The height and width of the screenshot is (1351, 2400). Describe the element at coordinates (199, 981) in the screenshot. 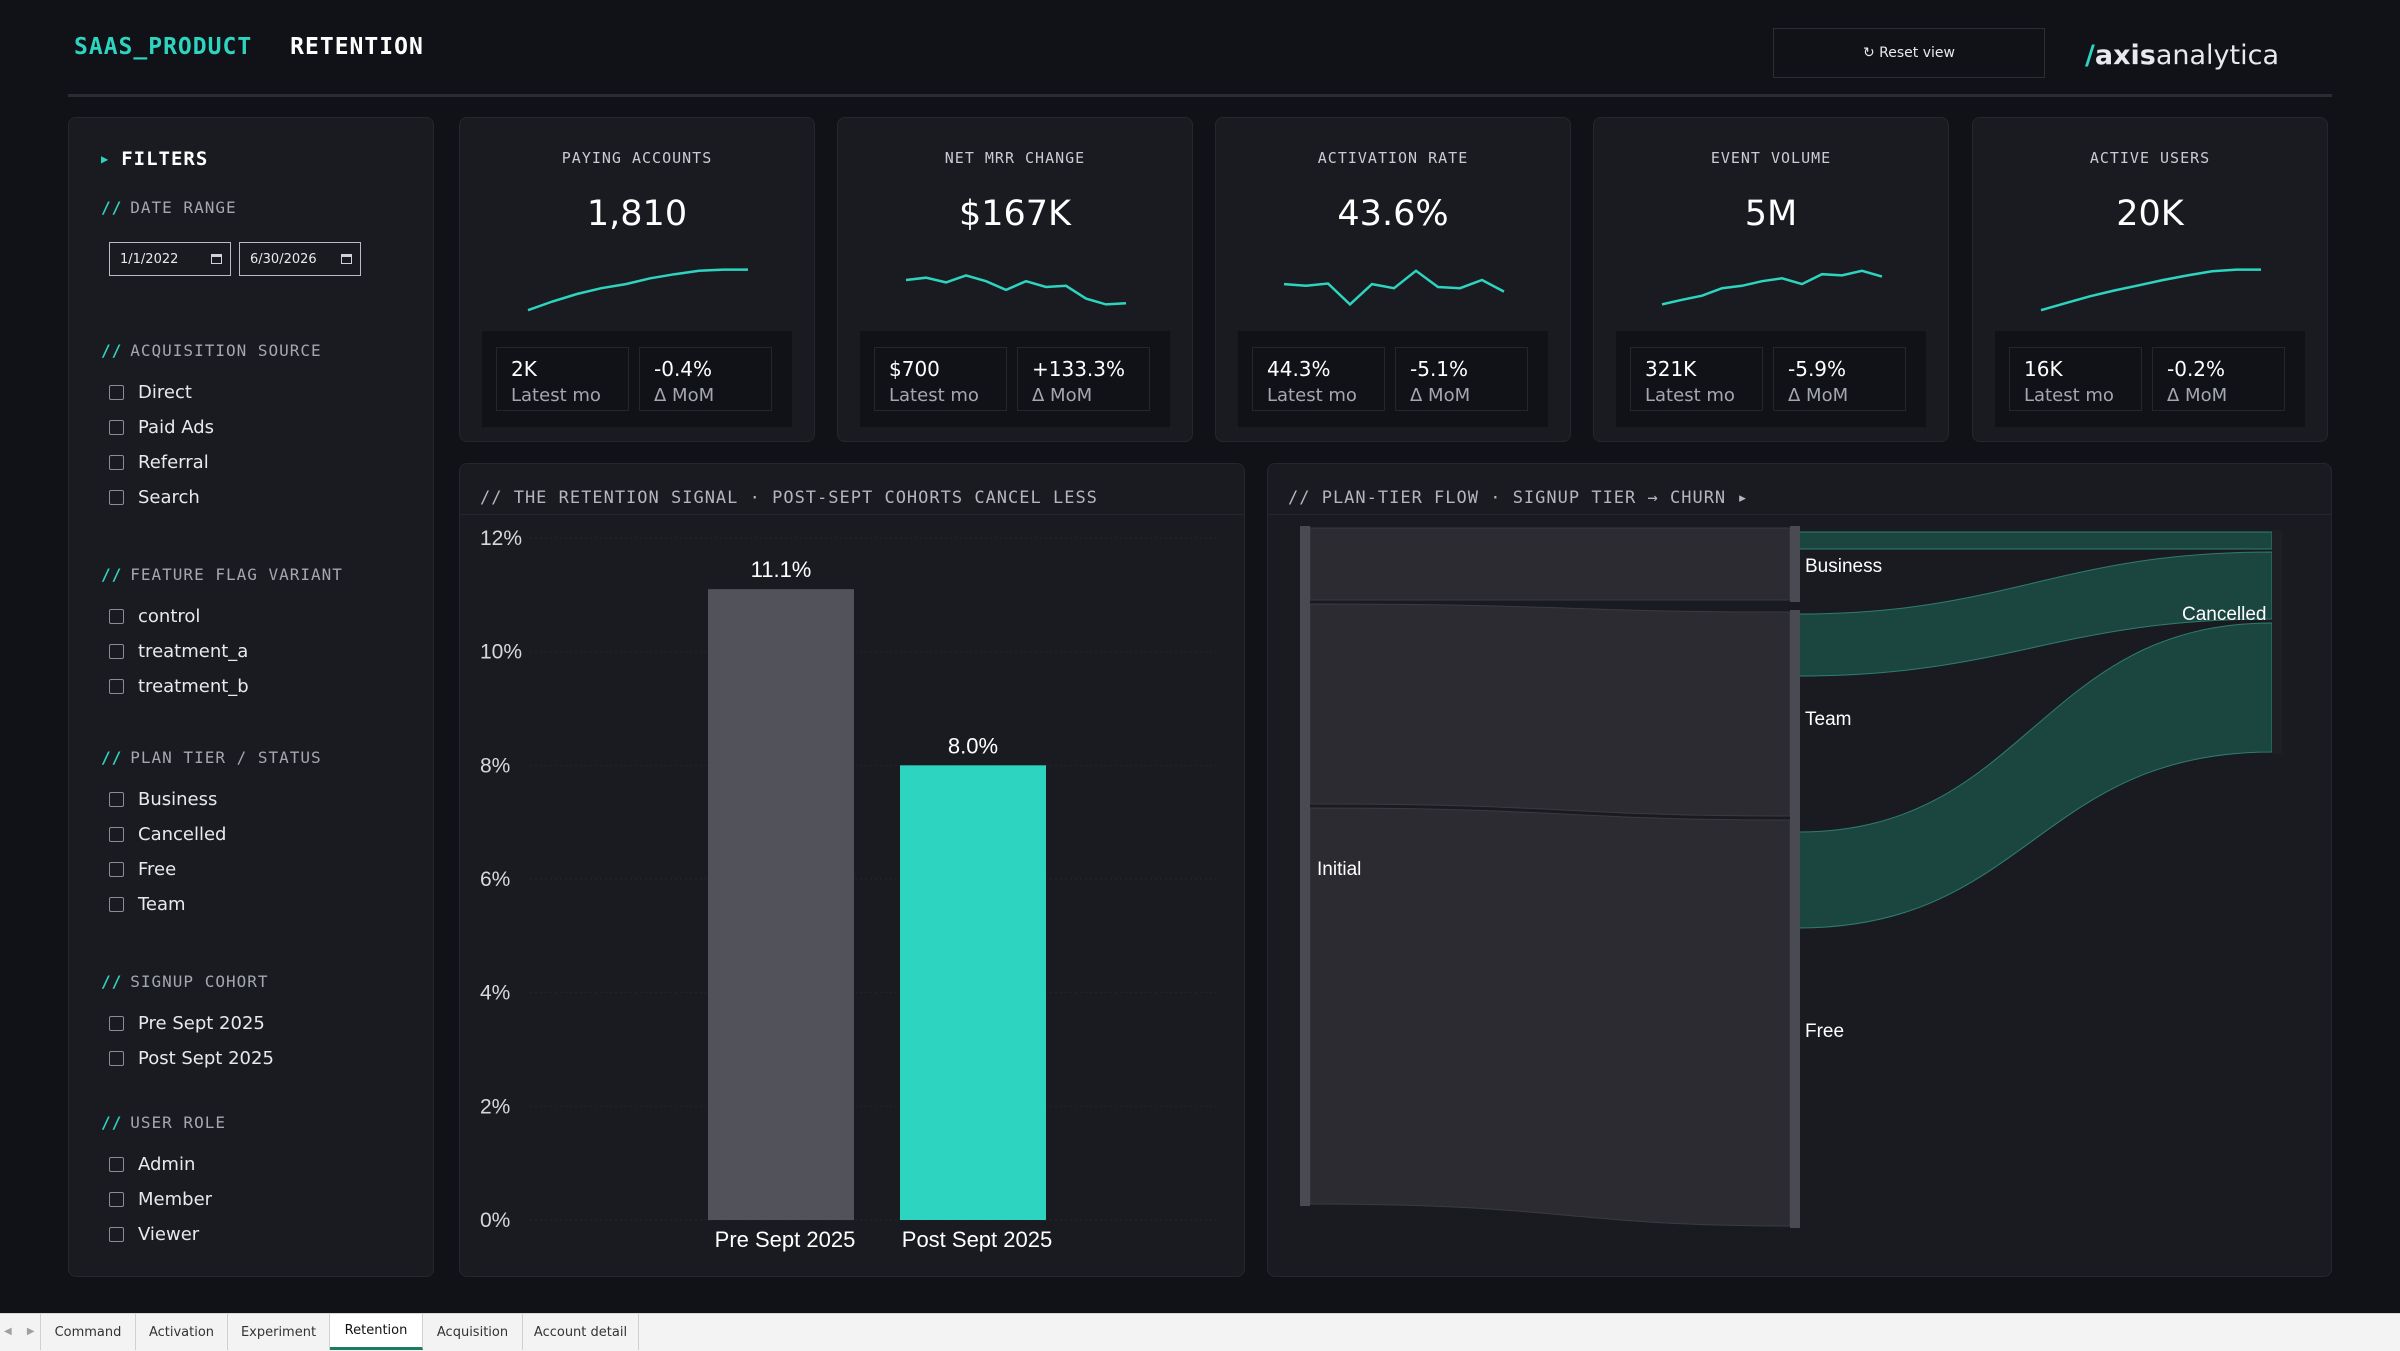

I see `filter-section-title: SIGNUP COHORT` at that location.